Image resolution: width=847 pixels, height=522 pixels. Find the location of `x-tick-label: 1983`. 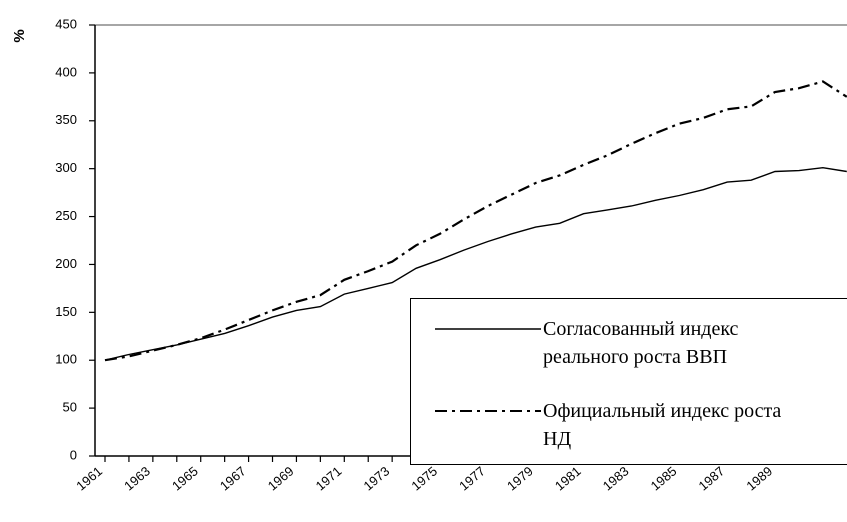

x-tick-label: 1983 is located at coordinates (616, 478).